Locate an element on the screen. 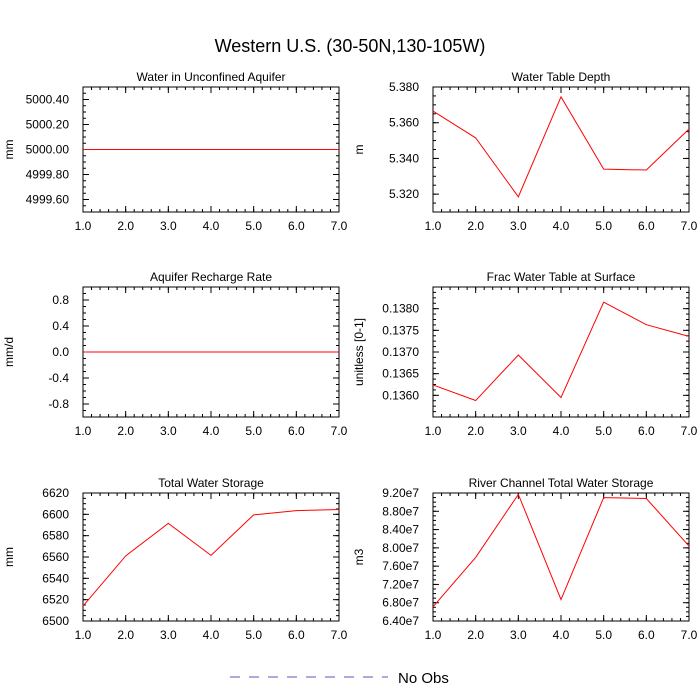 Image resolution: width=700 pixels, height=700 pixels. y-tick-label: 0.1380 is located at coordinates (400, 309).